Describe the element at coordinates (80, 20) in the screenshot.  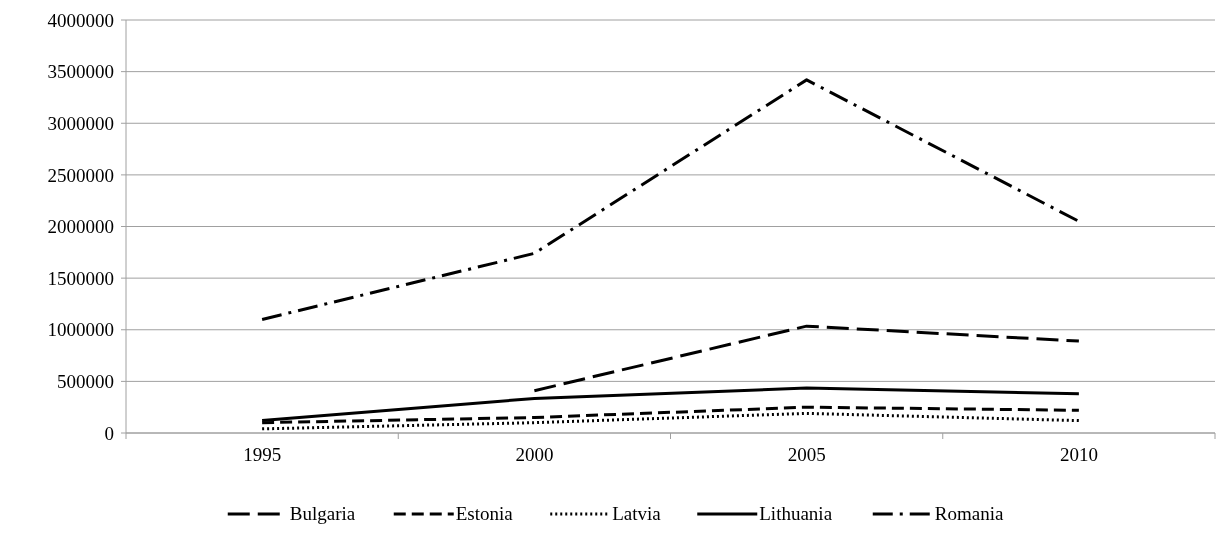
I see `y-tick-label: 4000000` at that location.